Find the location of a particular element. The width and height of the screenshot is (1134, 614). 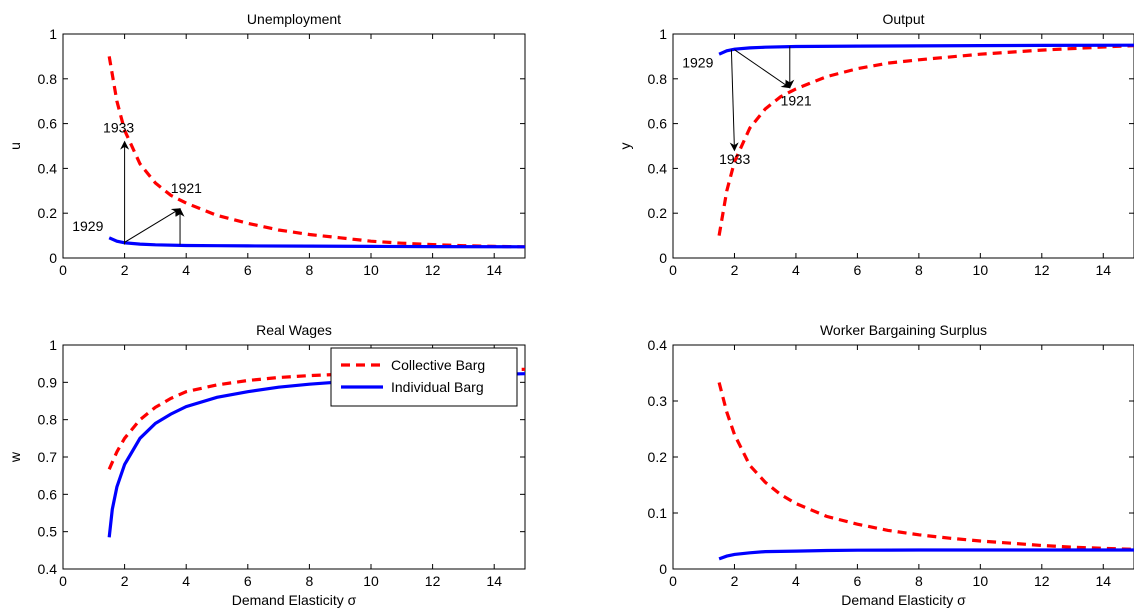

worker-bargaining-surplus-x-axis-label: Demand Elasticity σ is located at coordinates (903, 600).